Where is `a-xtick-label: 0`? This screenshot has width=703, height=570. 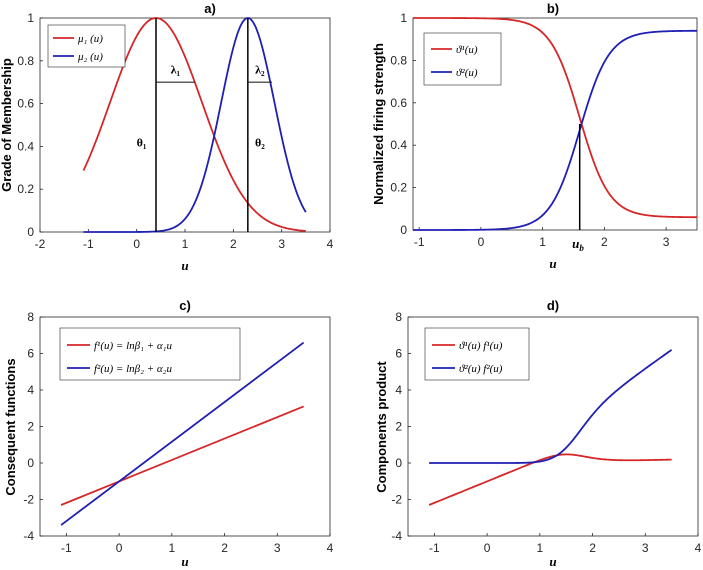 a-xtick-label: 0 is located at coordinates (136, 244).